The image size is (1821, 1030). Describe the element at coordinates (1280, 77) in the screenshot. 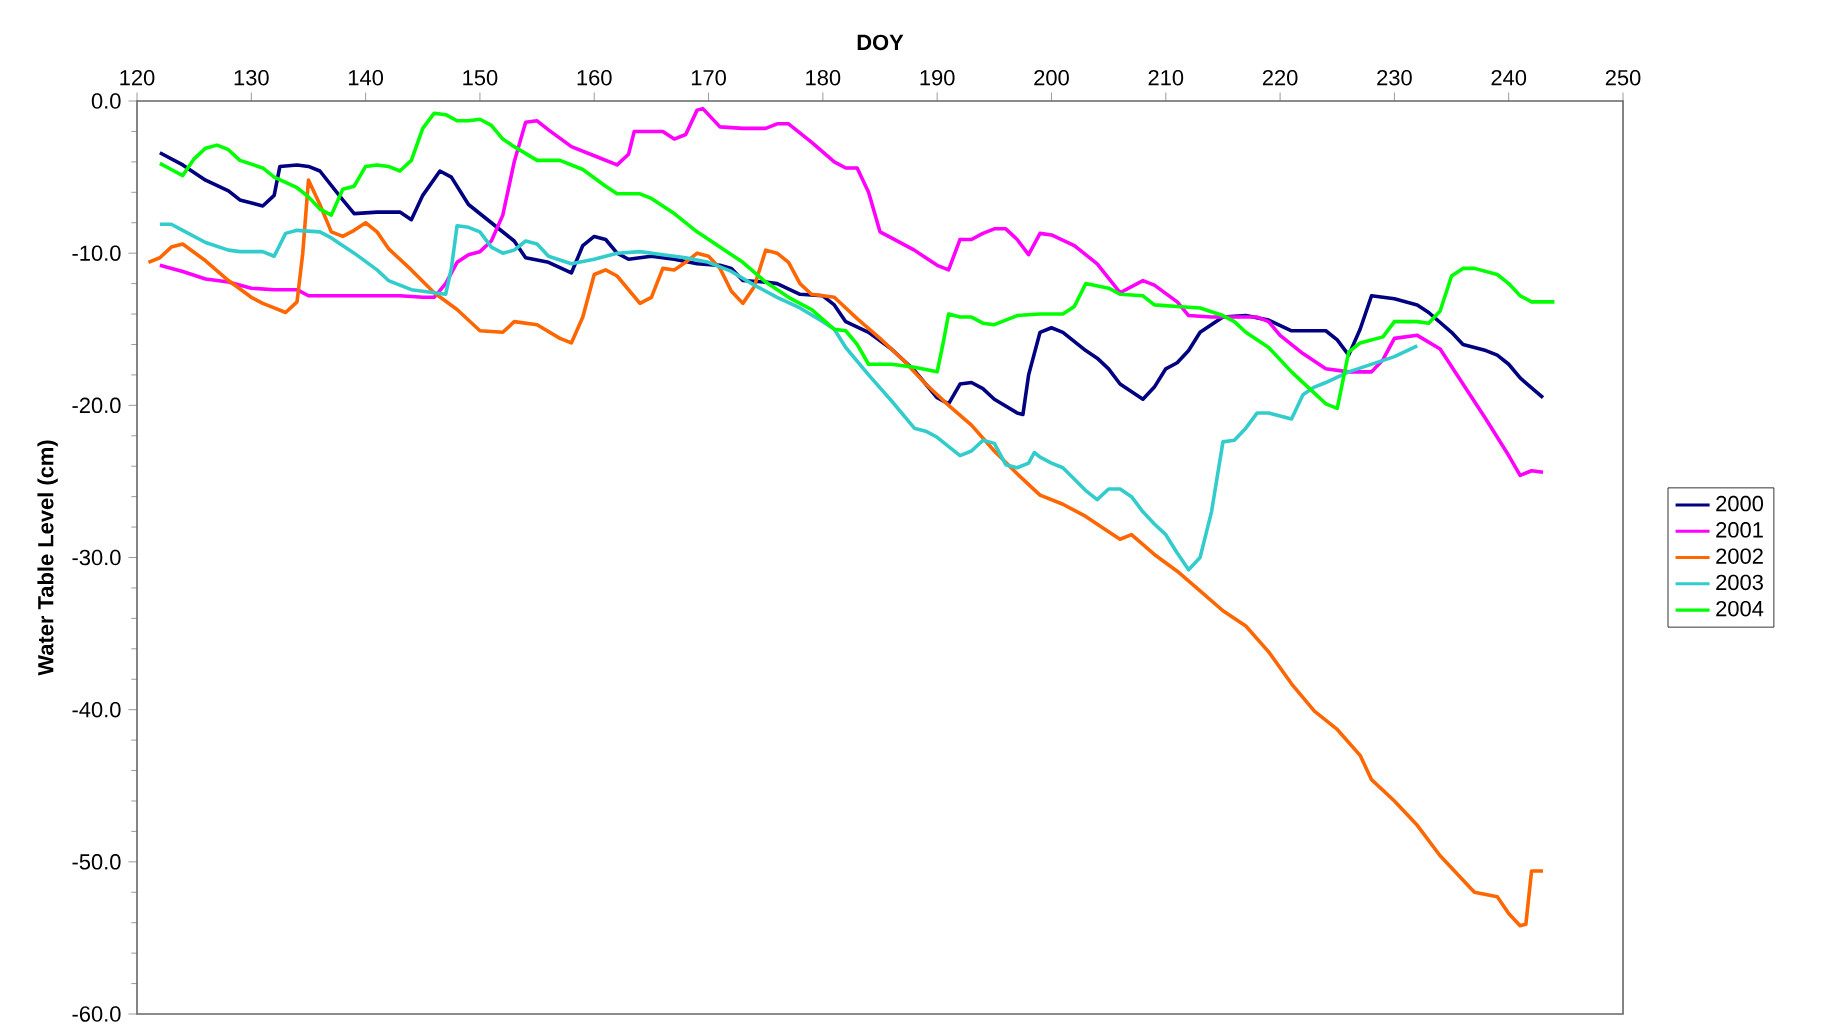

I see `x-tick-label: 220` at that location.